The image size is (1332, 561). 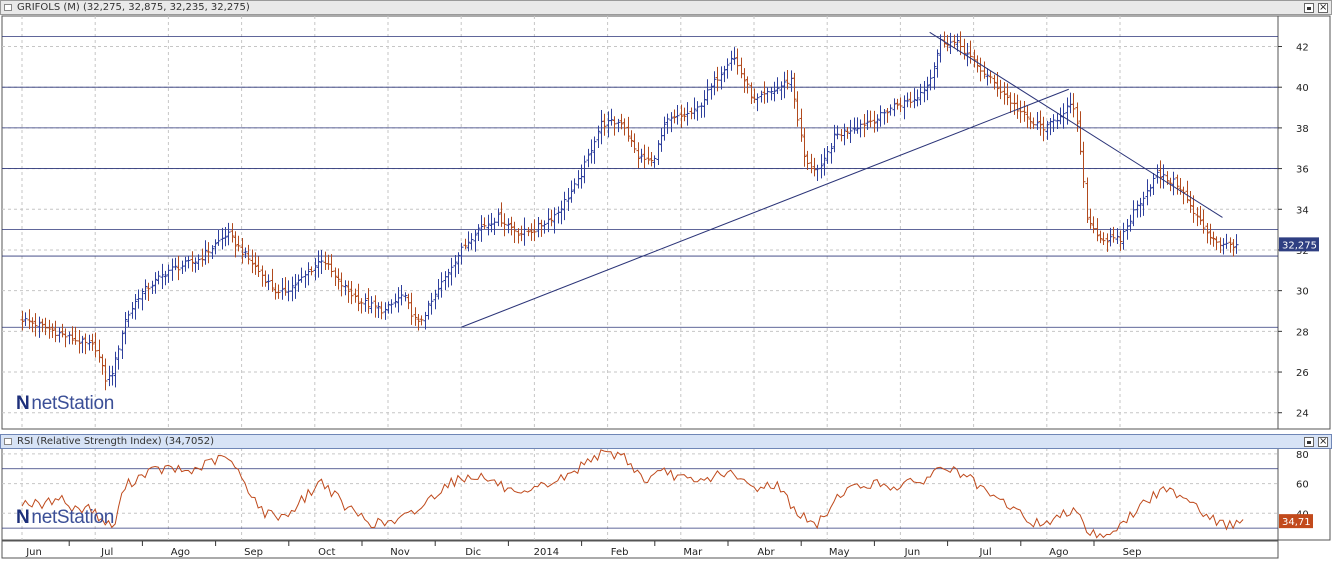 I want to click on x-tick-label: Nov, so click(x=400, y=552).